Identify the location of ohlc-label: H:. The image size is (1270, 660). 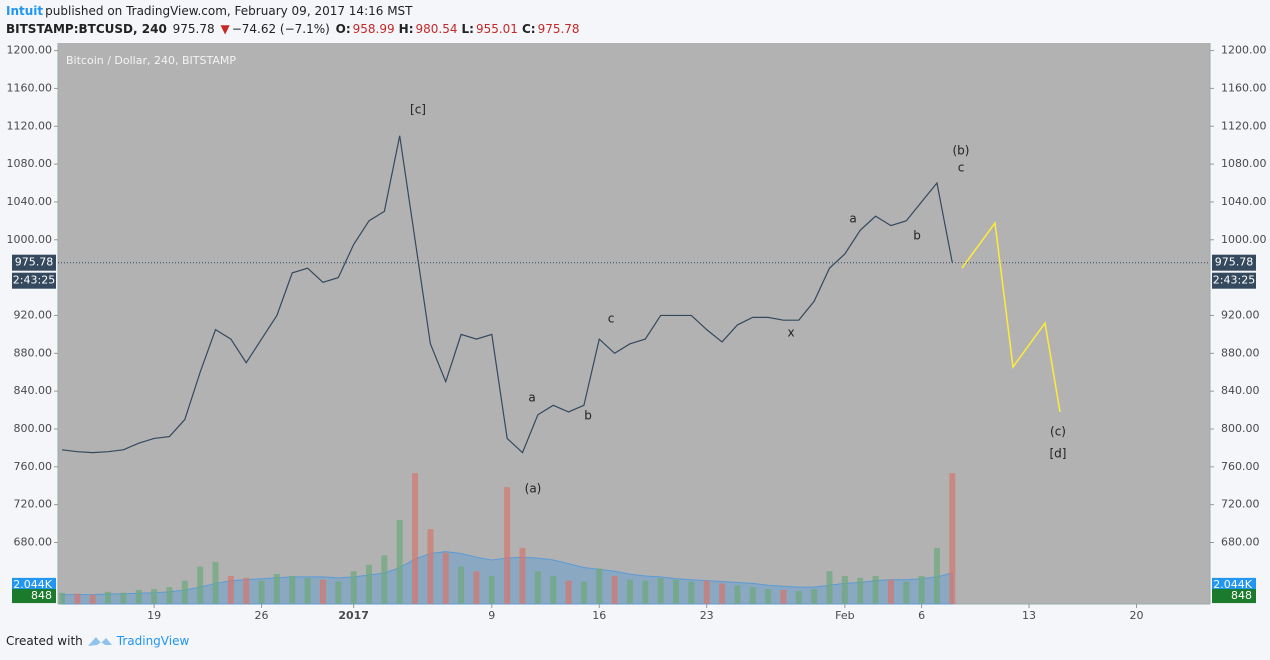
(406, 29).